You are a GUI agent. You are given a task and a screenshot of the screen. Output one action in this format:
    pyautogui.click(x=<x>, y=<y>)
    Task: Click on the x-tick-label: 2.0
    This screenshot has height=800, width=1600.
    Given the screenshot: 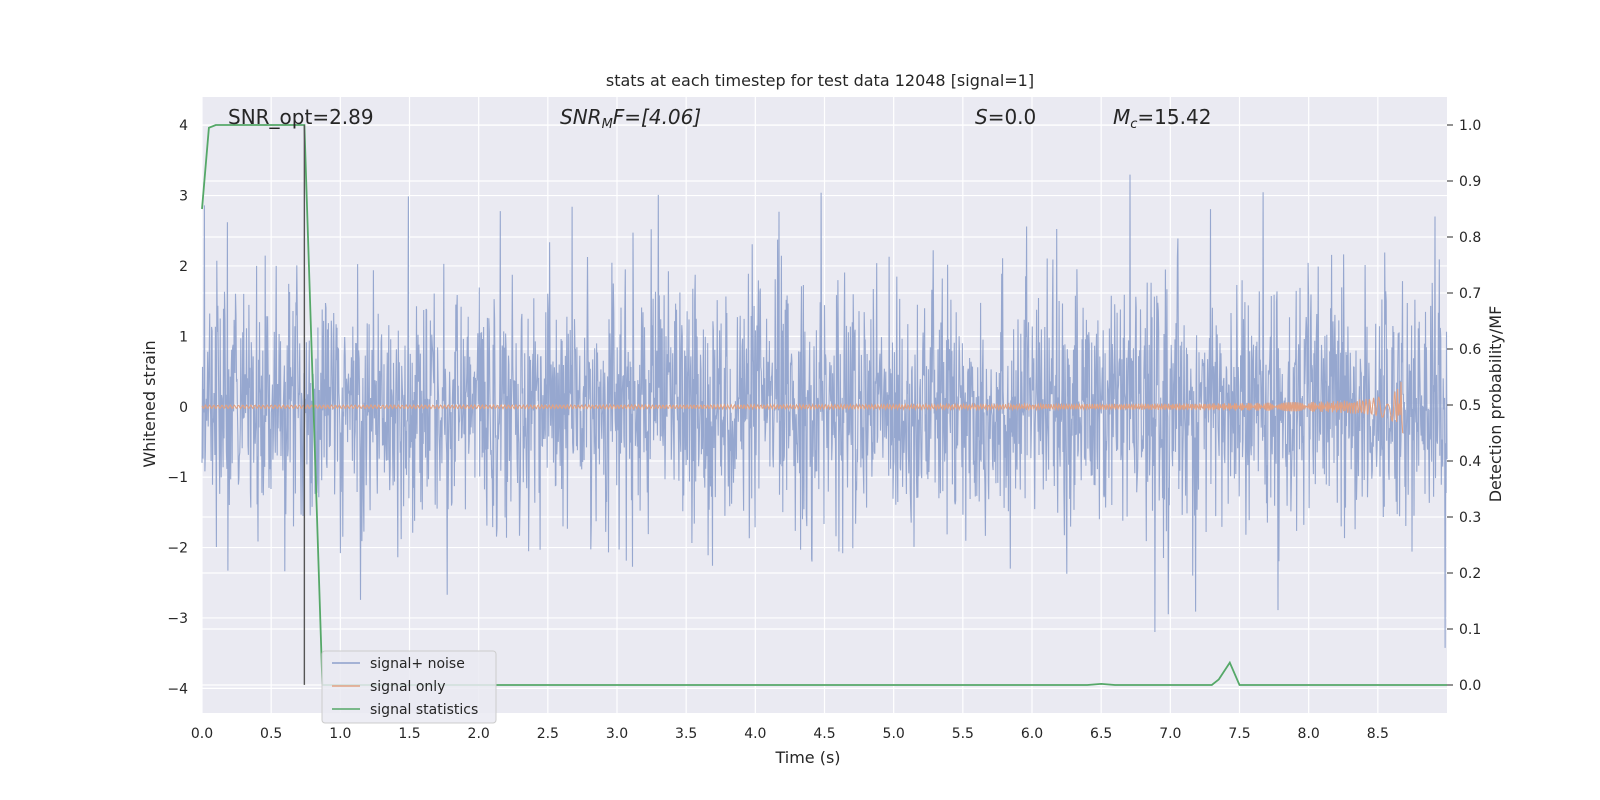 What is the action you would take?
    pyautogui.click(x=479, y=734)
    